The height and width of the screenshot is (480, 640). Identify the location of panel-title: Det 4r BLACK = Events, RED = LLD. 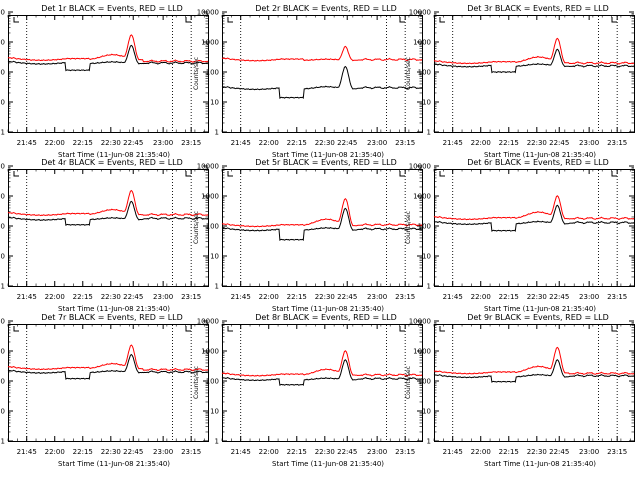
(112, 162).